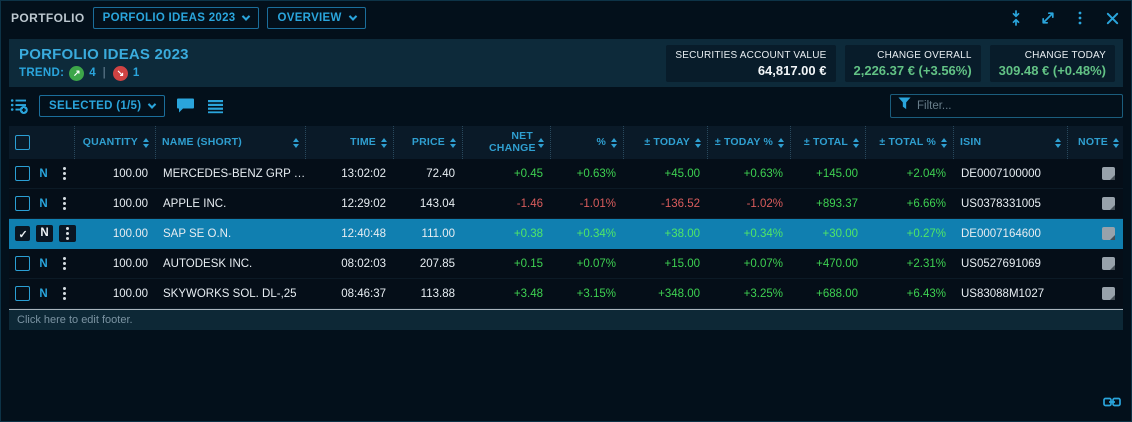  I want to click on column-header-quantity: QUANTITY, so click(115, 142).